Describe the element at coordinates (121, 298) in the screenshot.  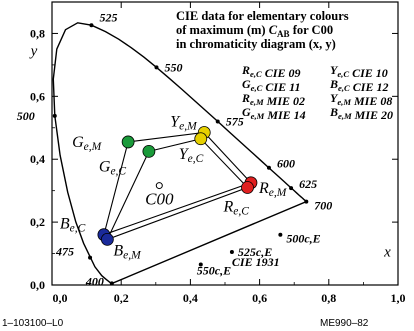
I see `x-tick-label: 0,2` at that location.